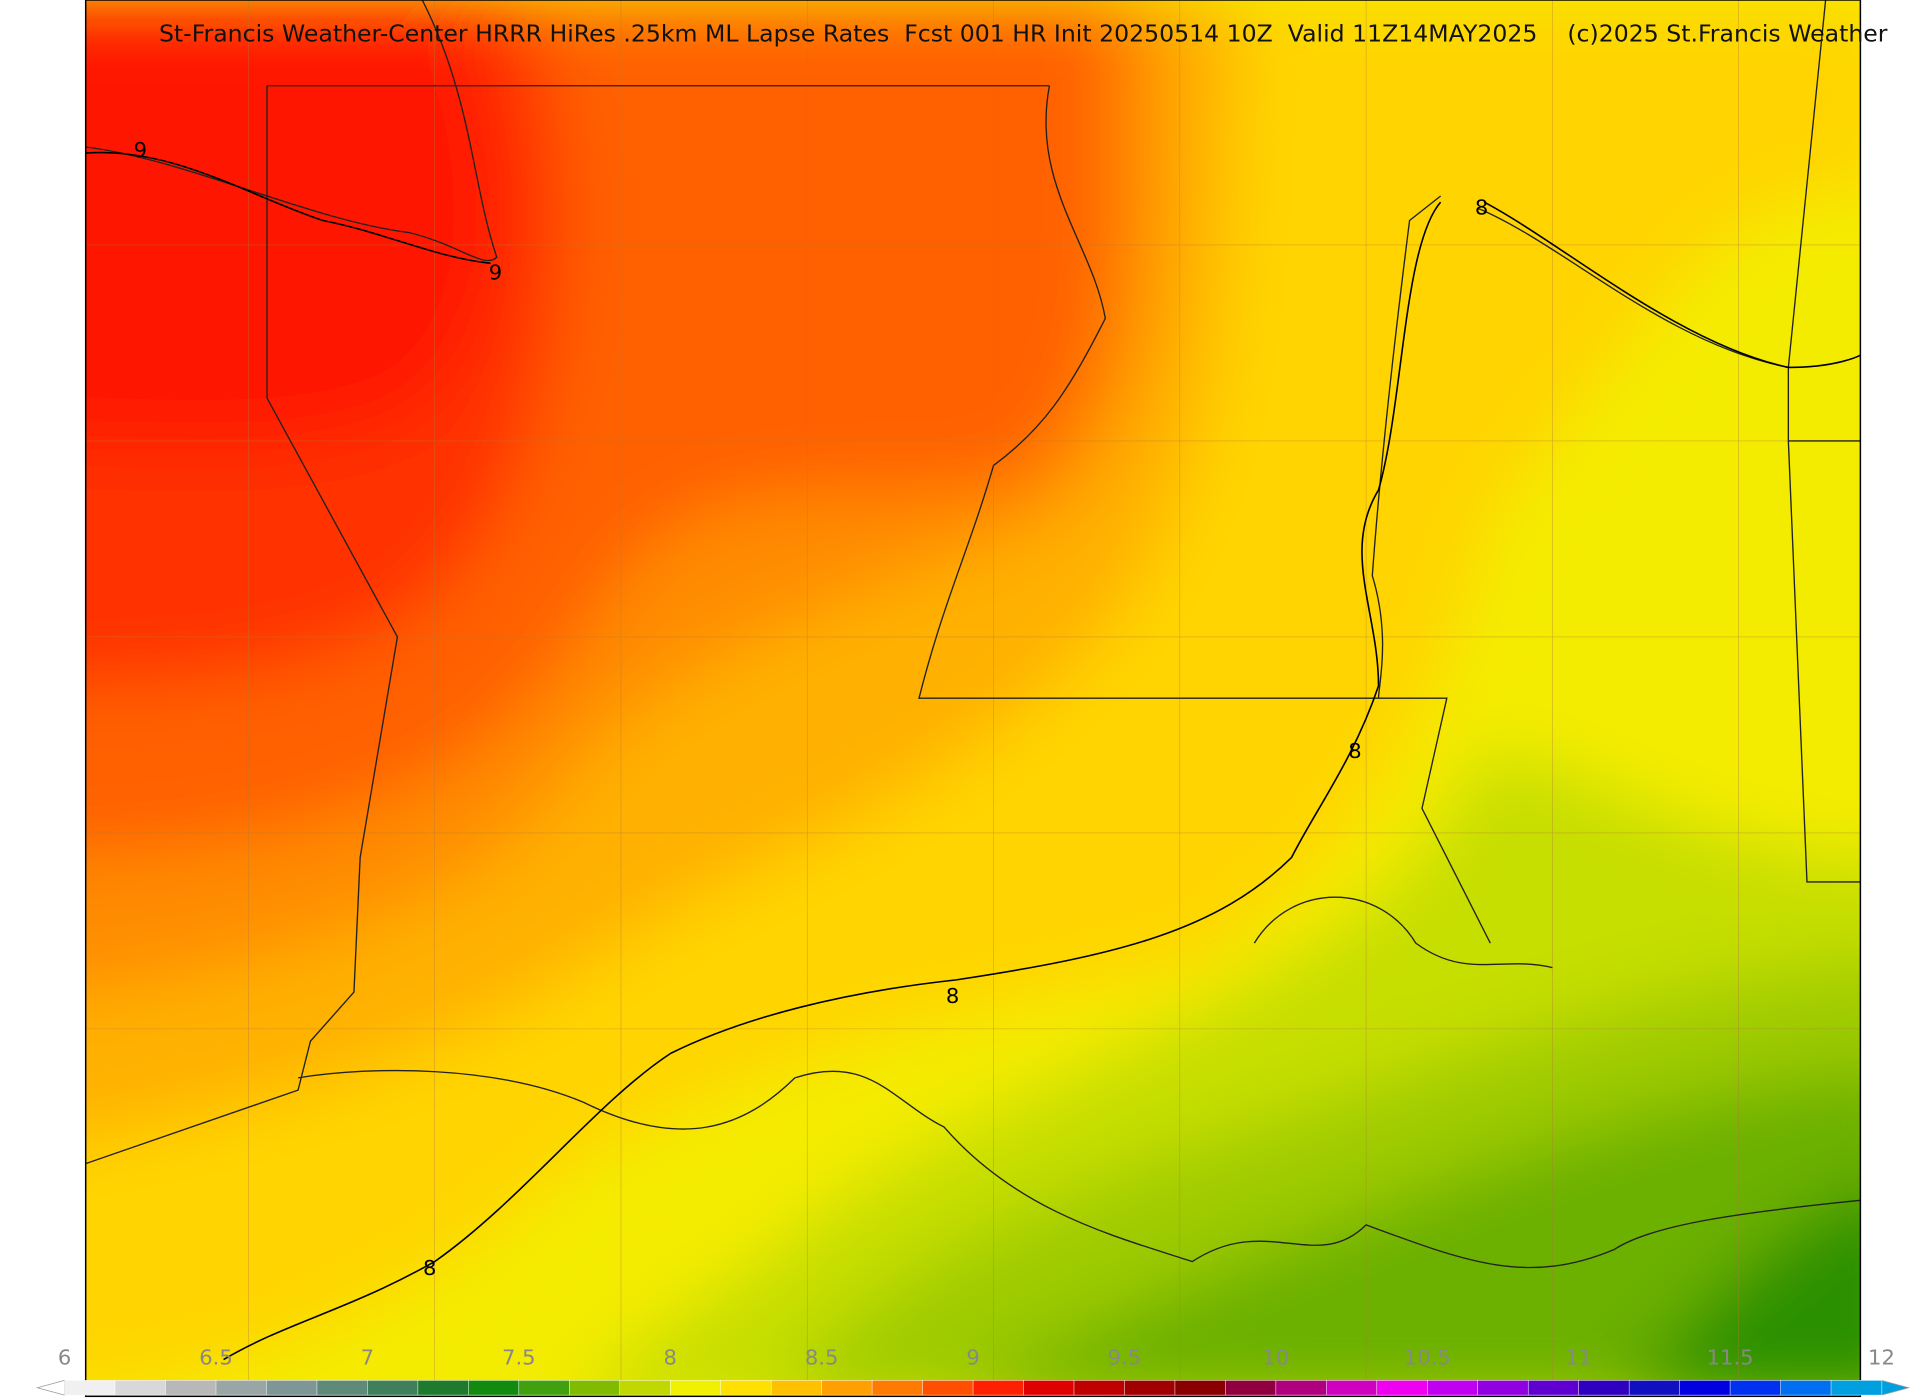 The height and width of the screenshot is (1400, 1920). What do you see at coordinates (216, 1358) in the screenshot?
I see `colorbar-tick-label: 6.5` at bounding box center [216, 1358].